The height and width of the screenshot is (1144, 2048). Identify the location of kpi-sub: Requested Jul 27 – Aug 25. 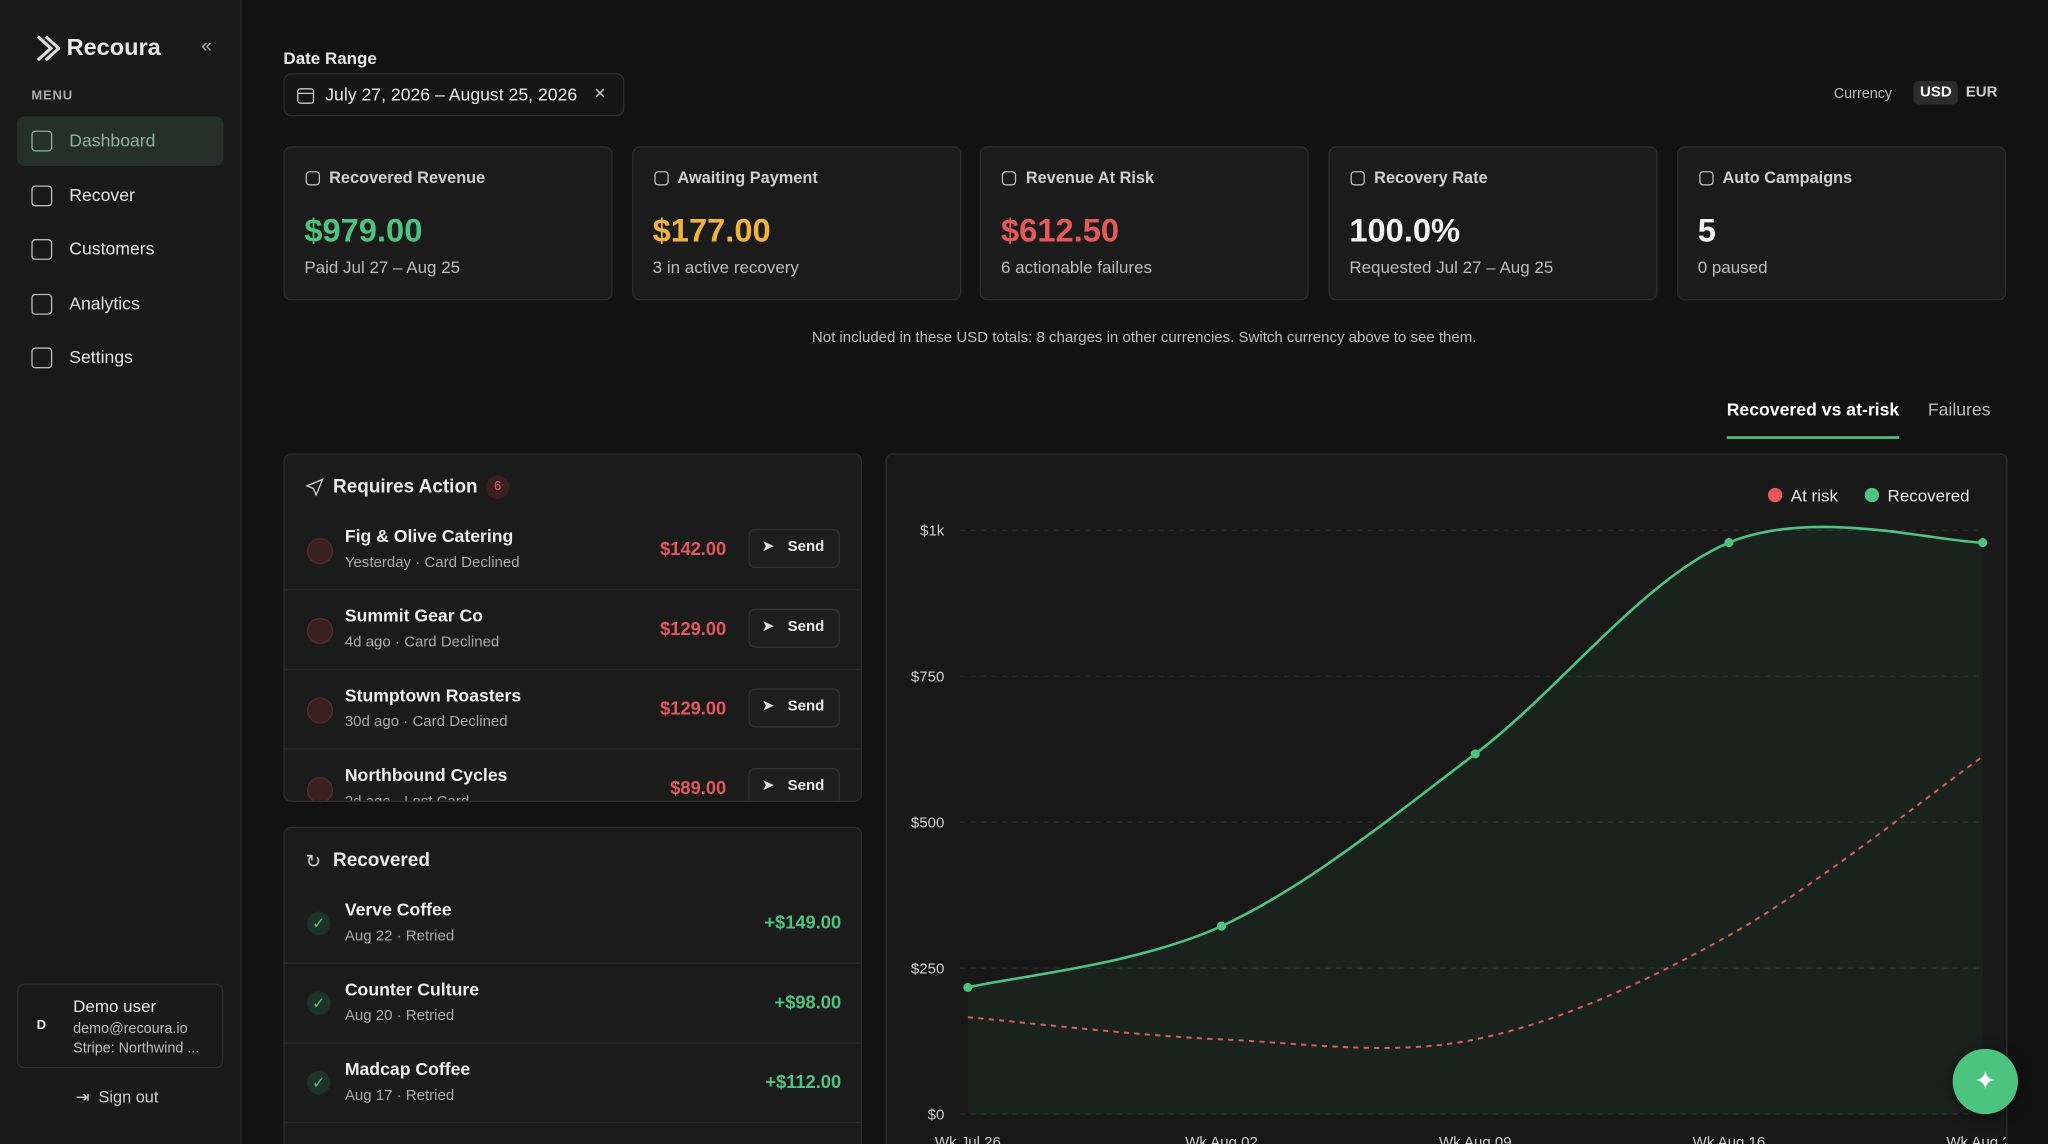
(1451, 267).